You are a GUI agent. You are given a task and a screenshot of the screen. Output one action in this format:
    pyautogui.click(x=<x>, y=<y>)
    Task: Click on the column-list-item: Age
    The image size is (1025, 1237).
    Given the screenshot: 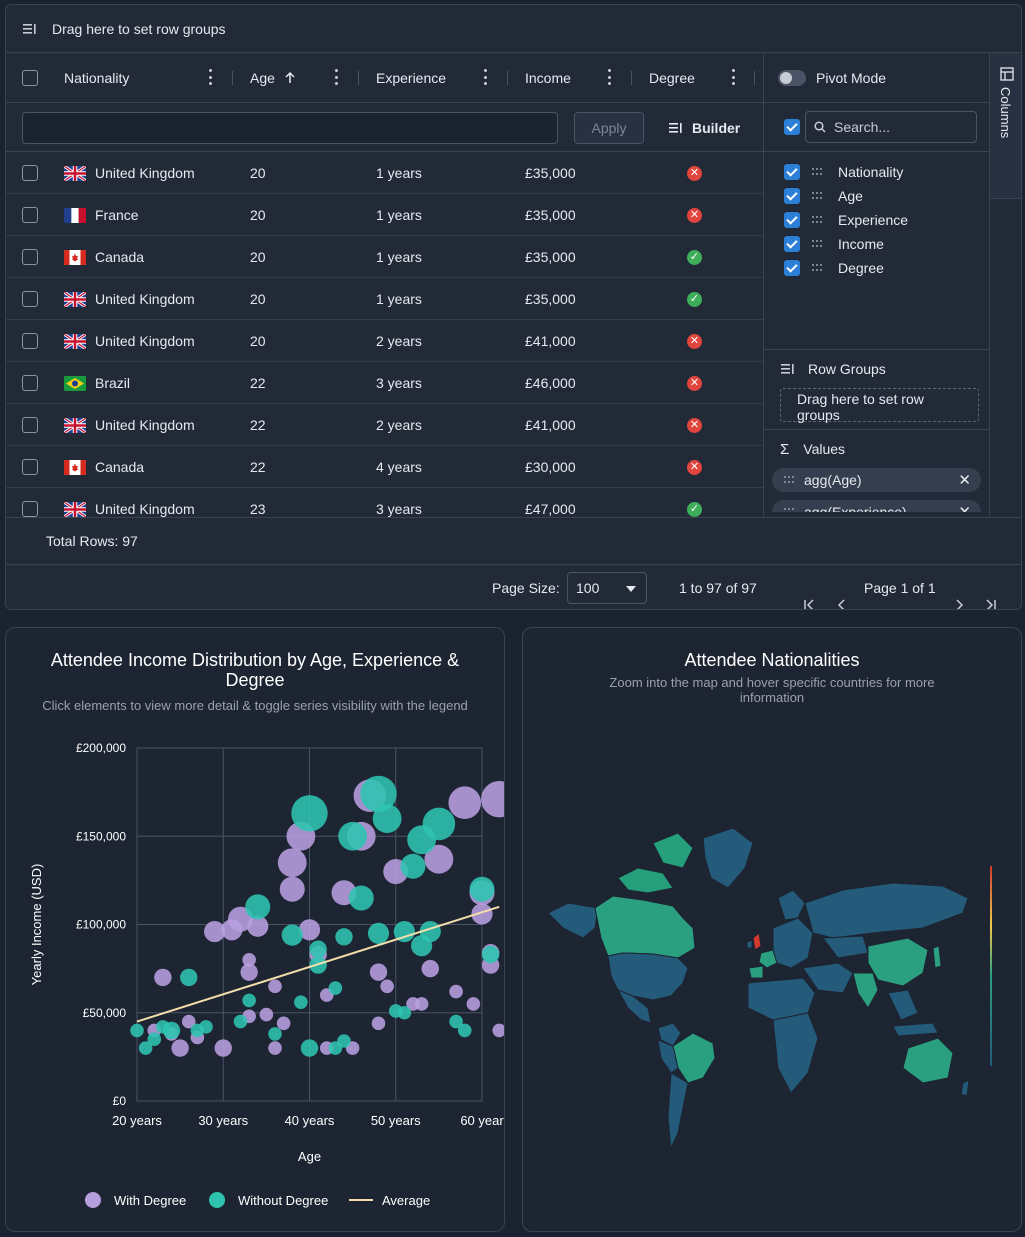 What is the action you would take?
    pyautogui.click(x=876, y=196)
    